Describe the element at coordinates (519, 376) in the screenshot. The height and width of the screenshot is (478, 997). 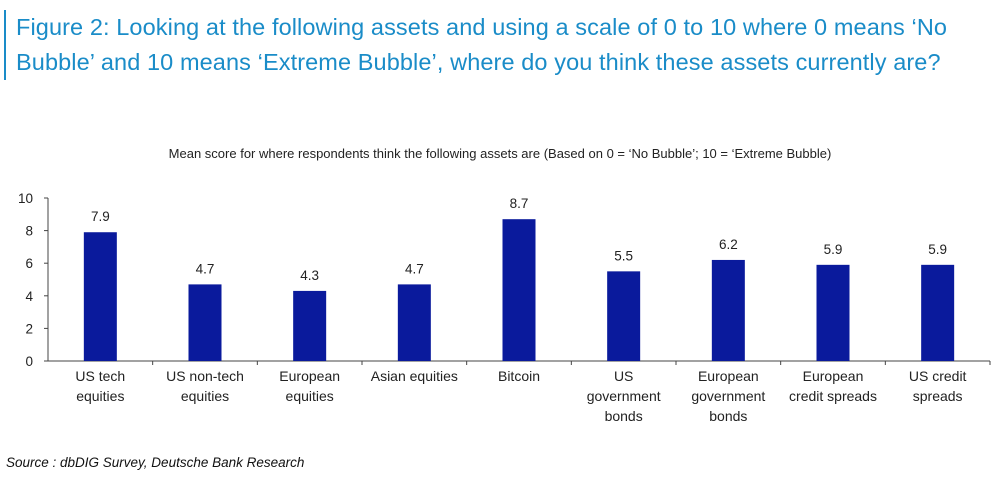
I see `x-category-label: Bitcoin` at that location.